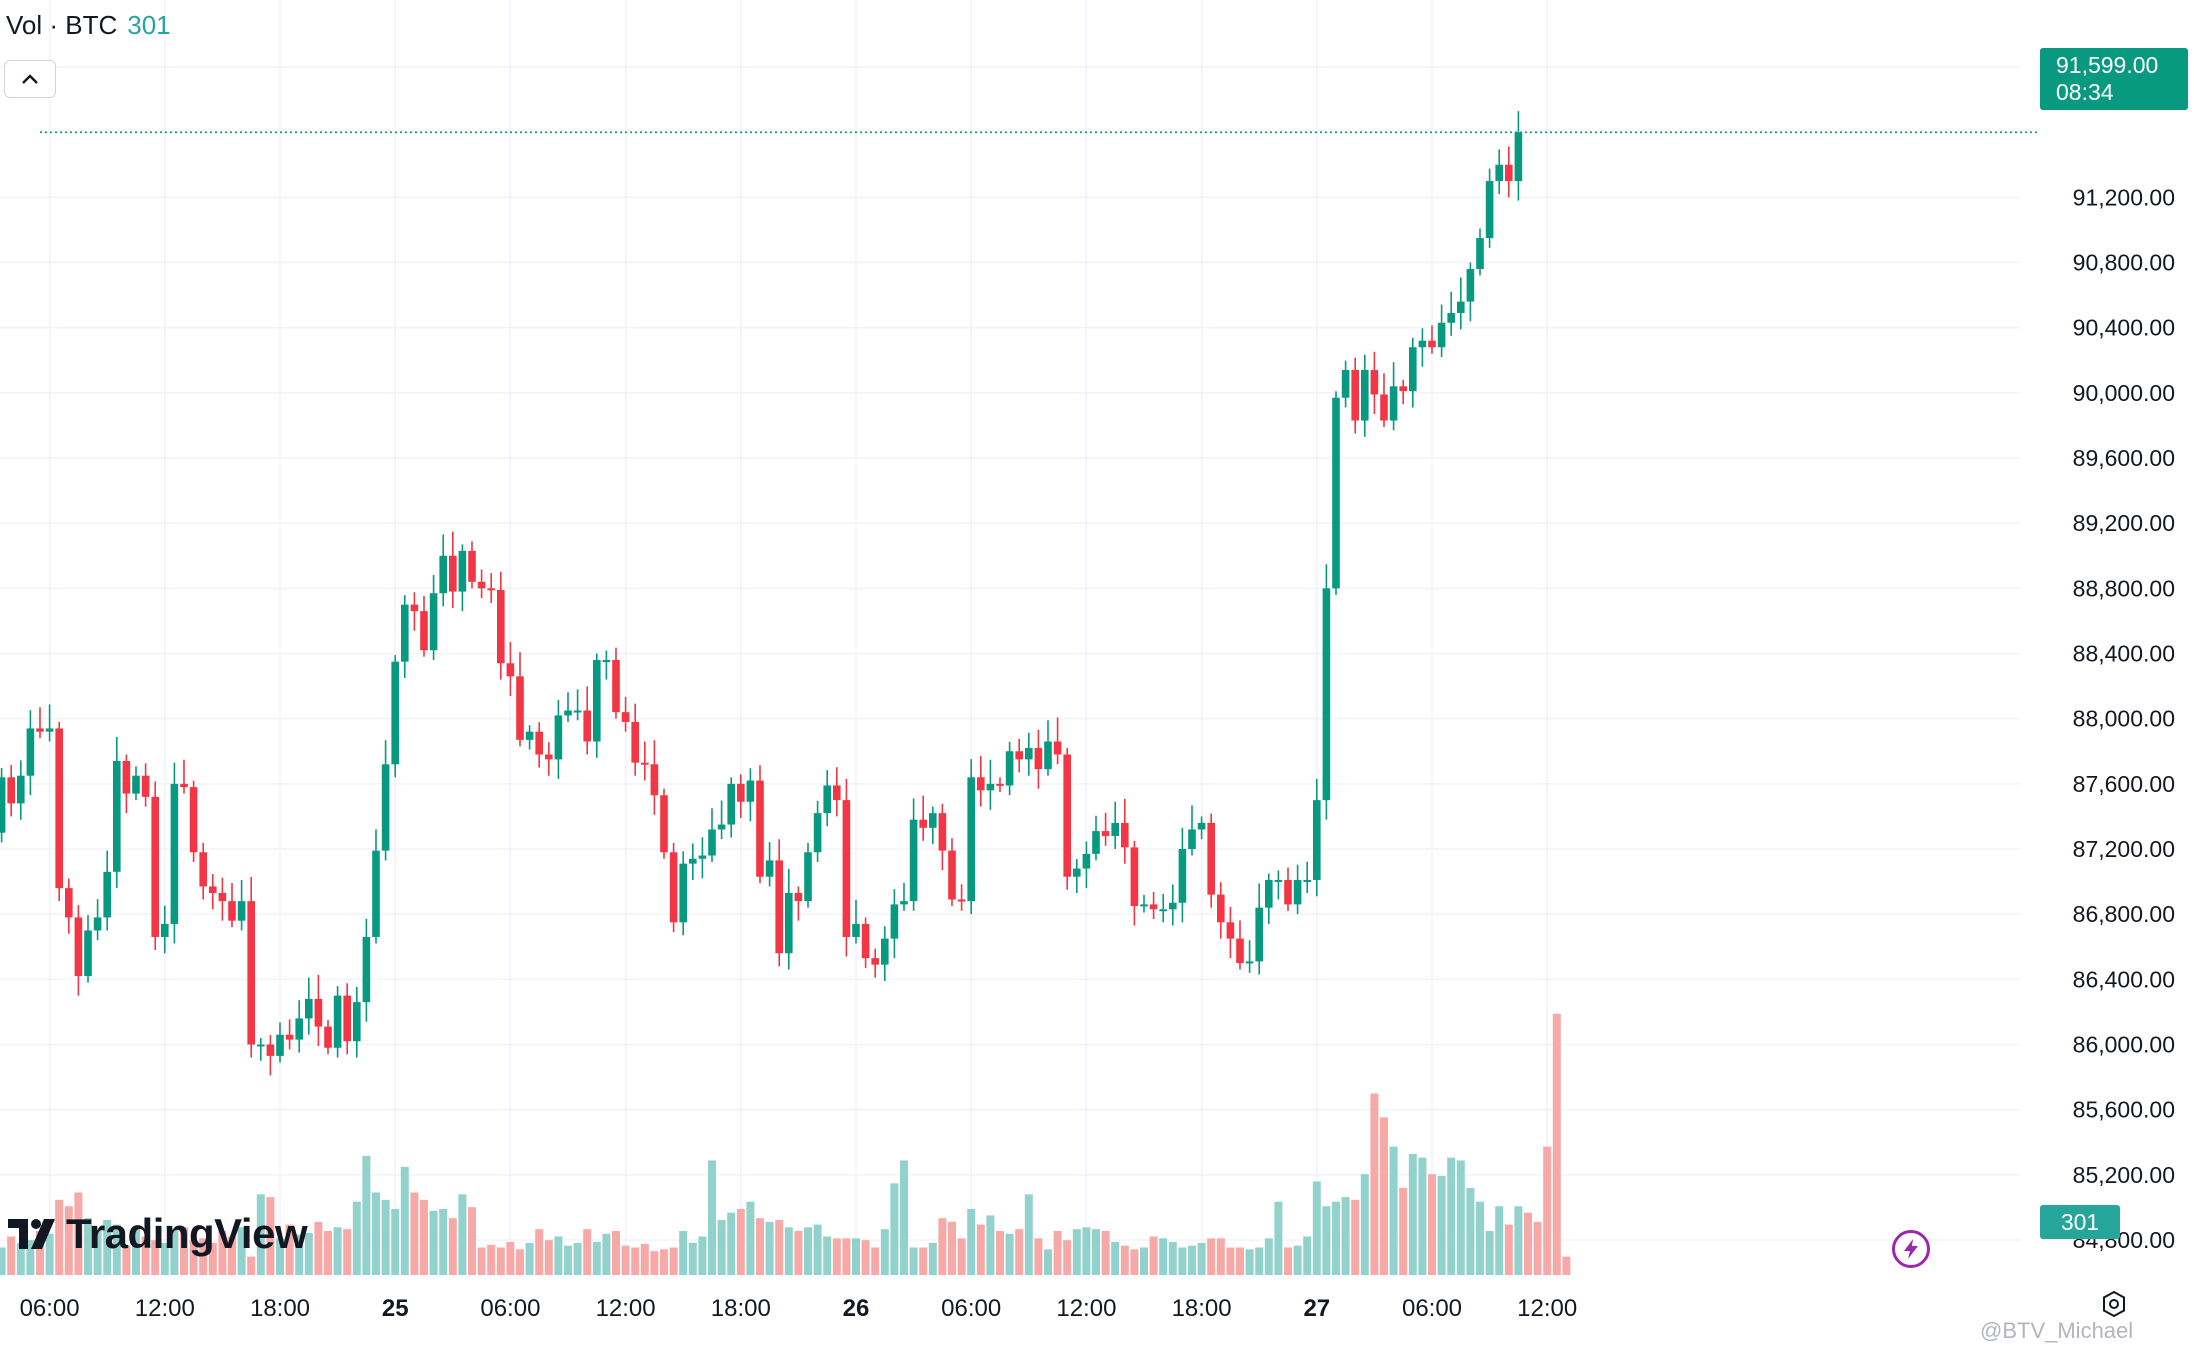  Describe the element at coordinates (149, 25) in the screenshot. I see `volume-legend-value: 301` at that location.